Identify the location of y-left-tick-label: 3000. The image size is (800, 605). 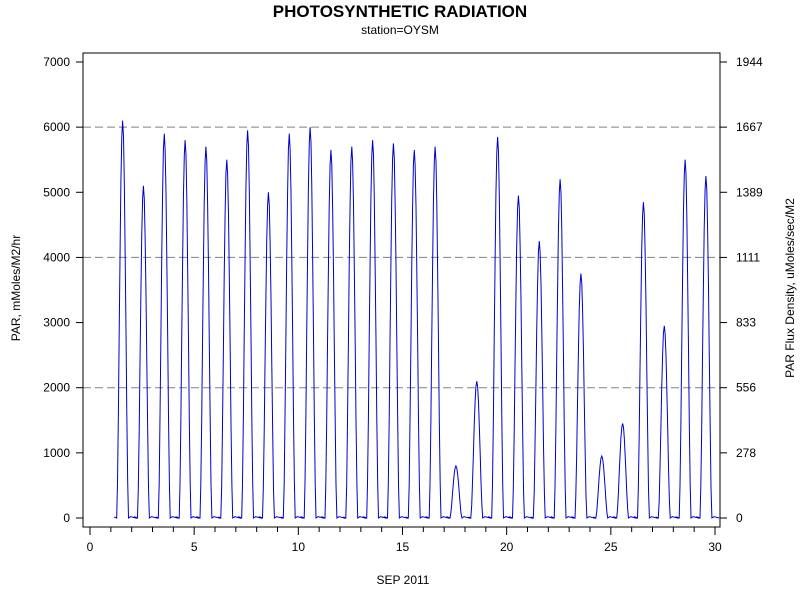
(56, 323).